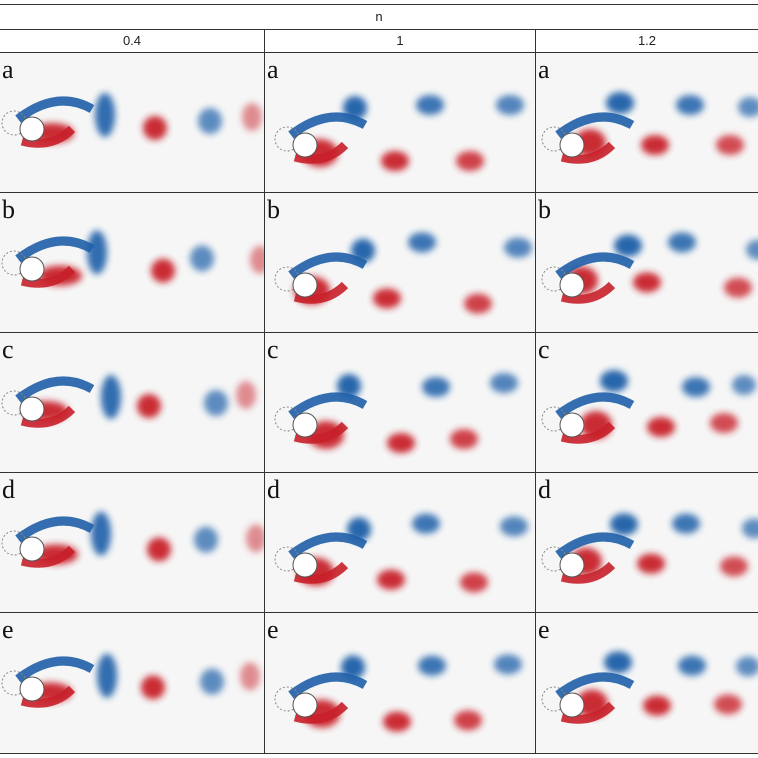  What do you see at coordinates (273, 209) in the screenshot?
I see `panel-label: b` at bounding box center [273, 209].